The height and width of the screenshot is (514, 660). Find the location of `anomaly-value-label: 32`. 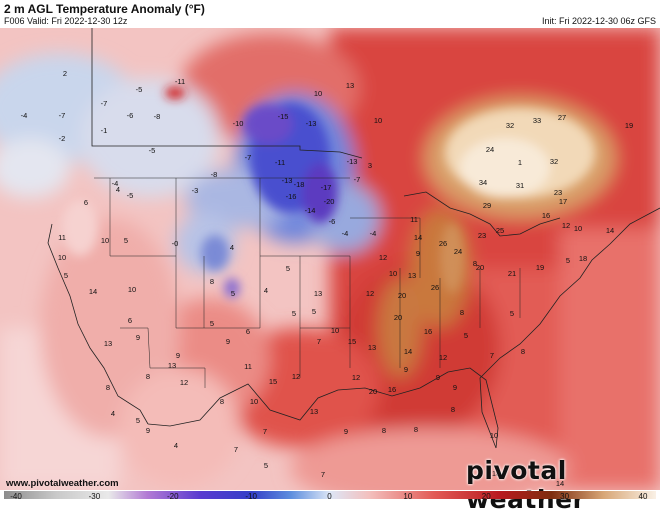

anomaly-value-label: 32 is located at coordinates (554, 161).